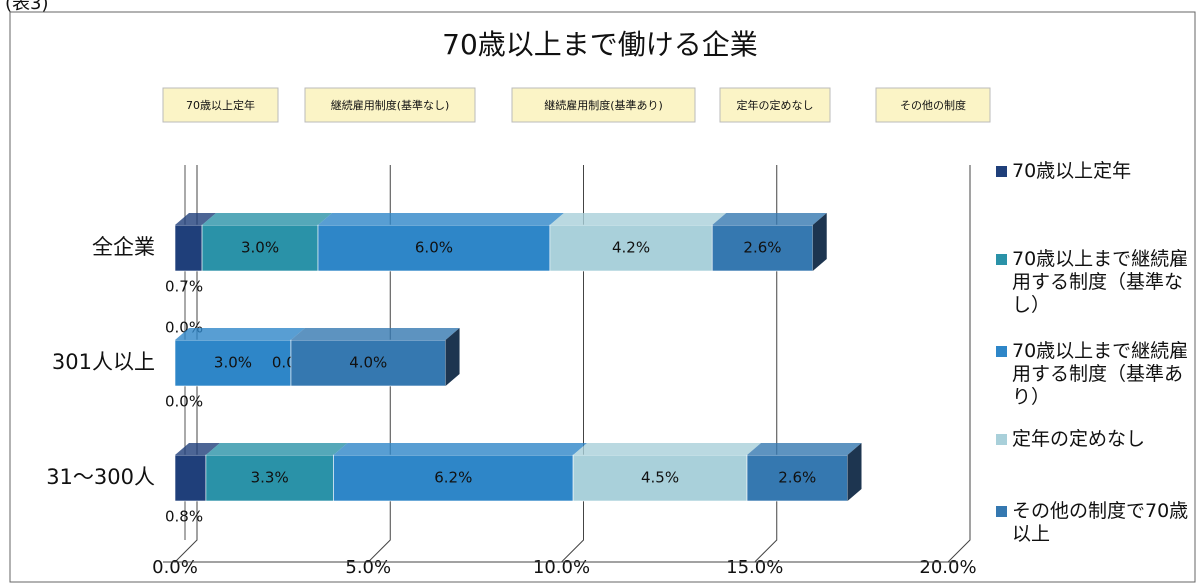  I want to click on data-label: 3.3%, so click(270, 478).